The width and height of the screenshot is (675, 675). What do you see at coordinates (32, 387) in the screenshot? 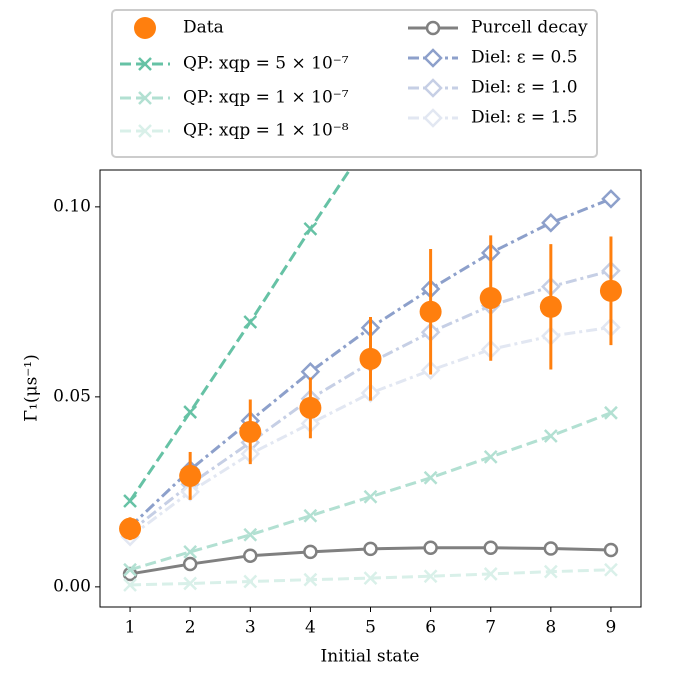
I see `y-axis-label: Γ₁(μs⁻¹)` at bounding box center [32, 387].